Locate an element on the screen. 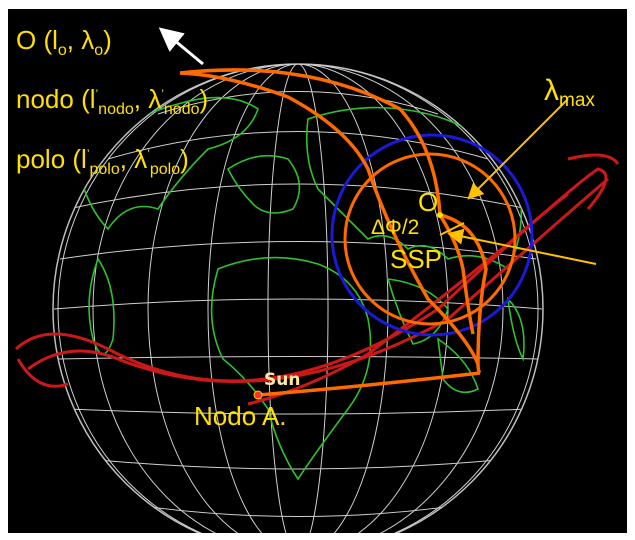 This screenshot has height=540, width=635. delta-phi-tick is located at coordinates (452, 229).